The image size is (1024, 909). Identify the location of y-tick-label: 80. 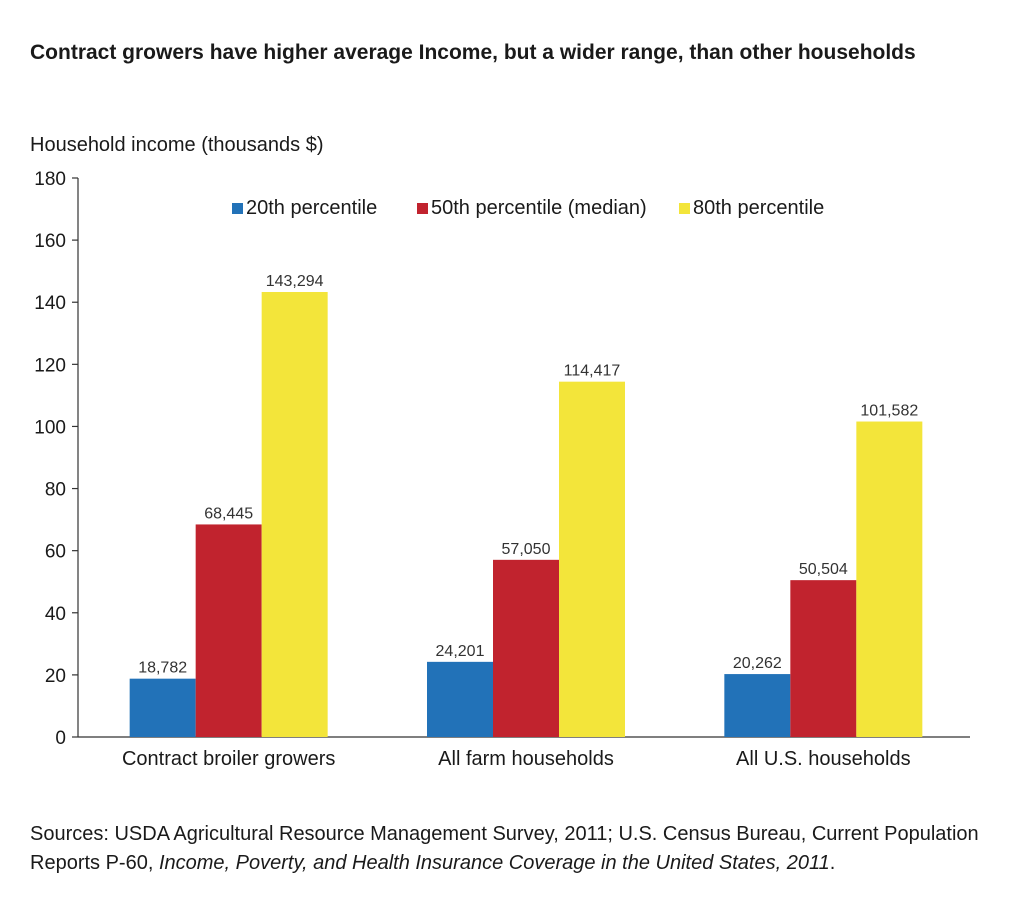
(55, 490).